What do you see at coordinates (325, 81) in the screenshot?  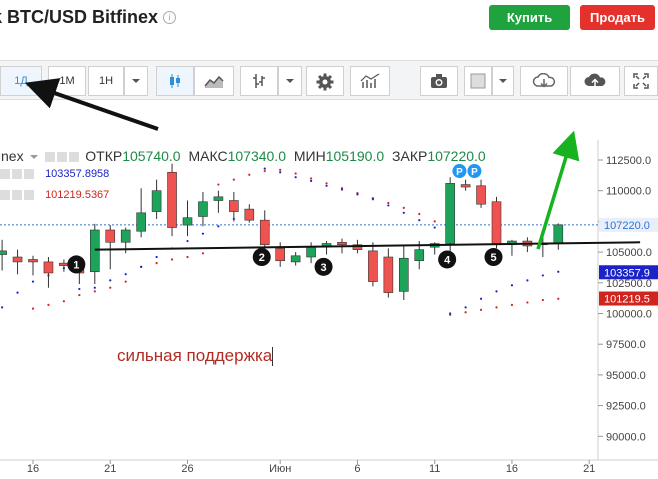 I see `settings-button` at bounding box center [325, 81].